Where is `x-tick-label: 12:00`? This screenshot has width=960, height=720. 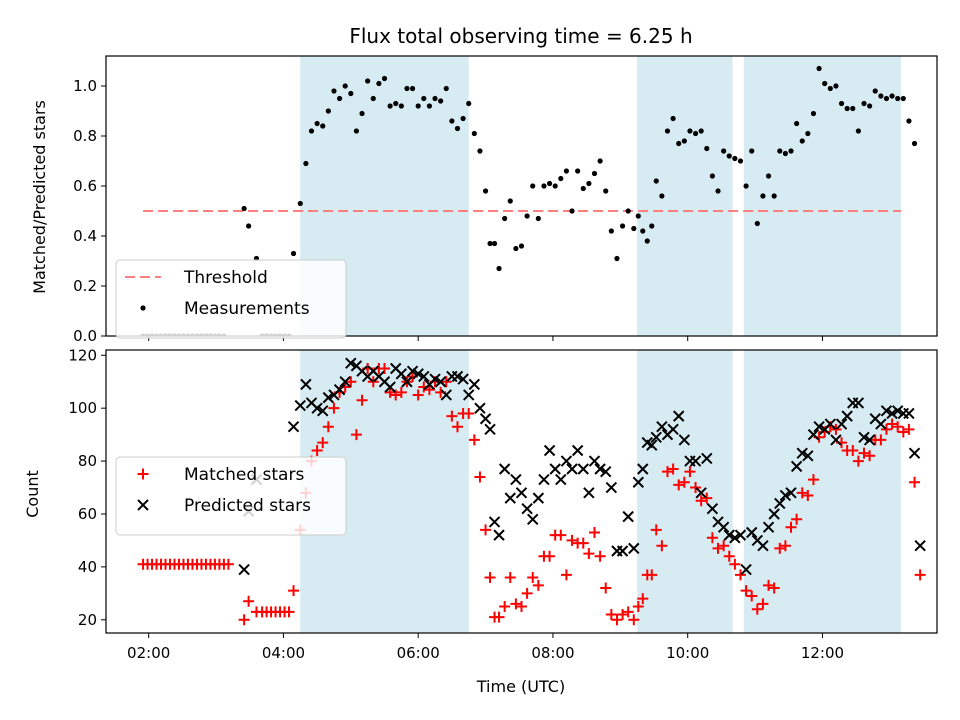
x-tick-label: 12:00 is located at coordinates (822, 653).